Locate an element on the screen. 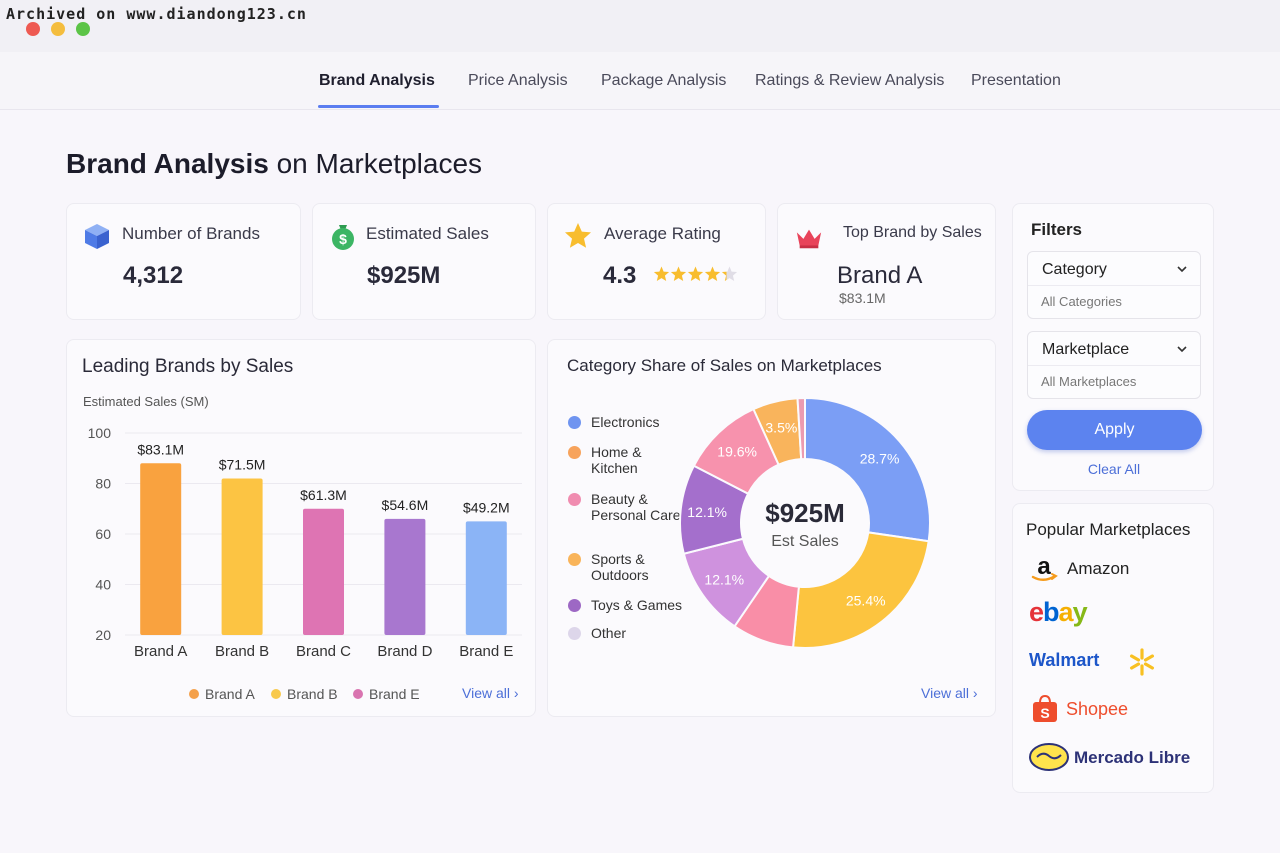 The width and height of the screenshot is (1280, 853). marketplace-dropdown: Marketplace All Marketplaces is located at coordinates (1114, 365).